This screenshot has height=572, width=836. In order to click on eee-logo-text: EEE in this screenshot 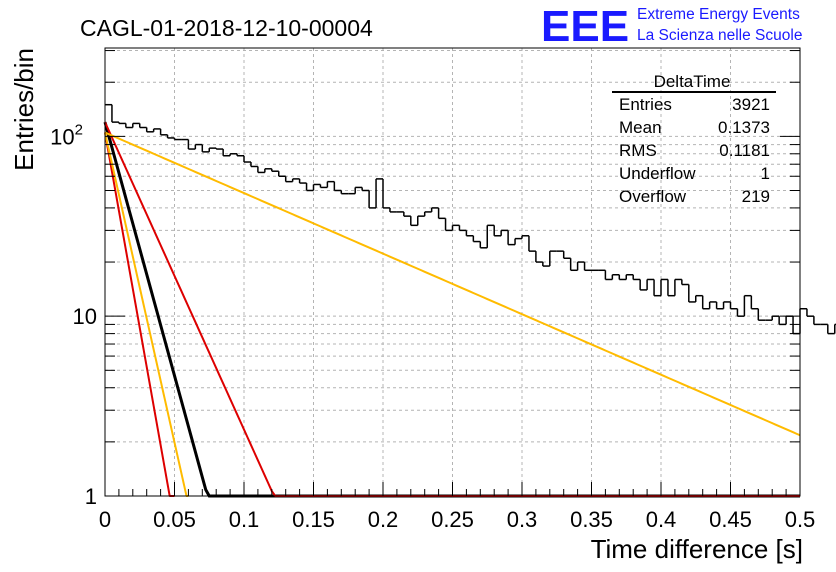, I will do `click(585, 26)`.